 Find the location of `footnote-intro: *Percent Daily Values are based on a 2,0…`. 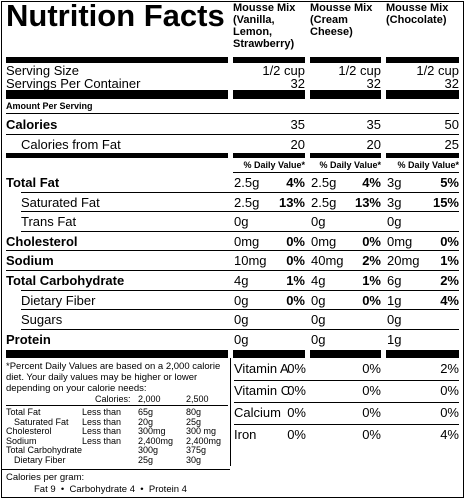

footnote-intro: *Percent Daily Values are based on a 2,0… is located at coordinates (113, 377).